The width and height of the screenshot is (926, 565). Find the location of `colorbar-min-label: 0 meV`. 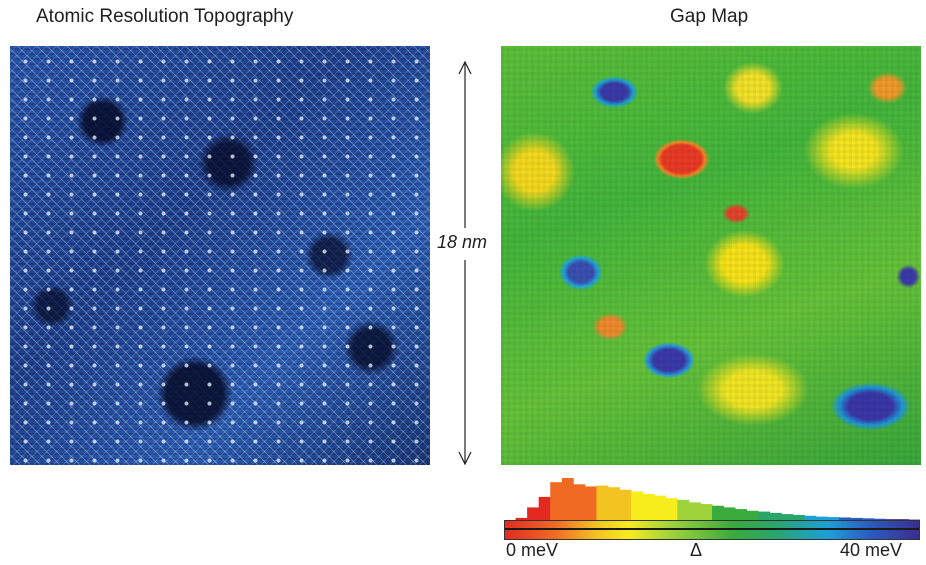

colorbar-min-label: 0 meV is located at coordinates (532, 550).